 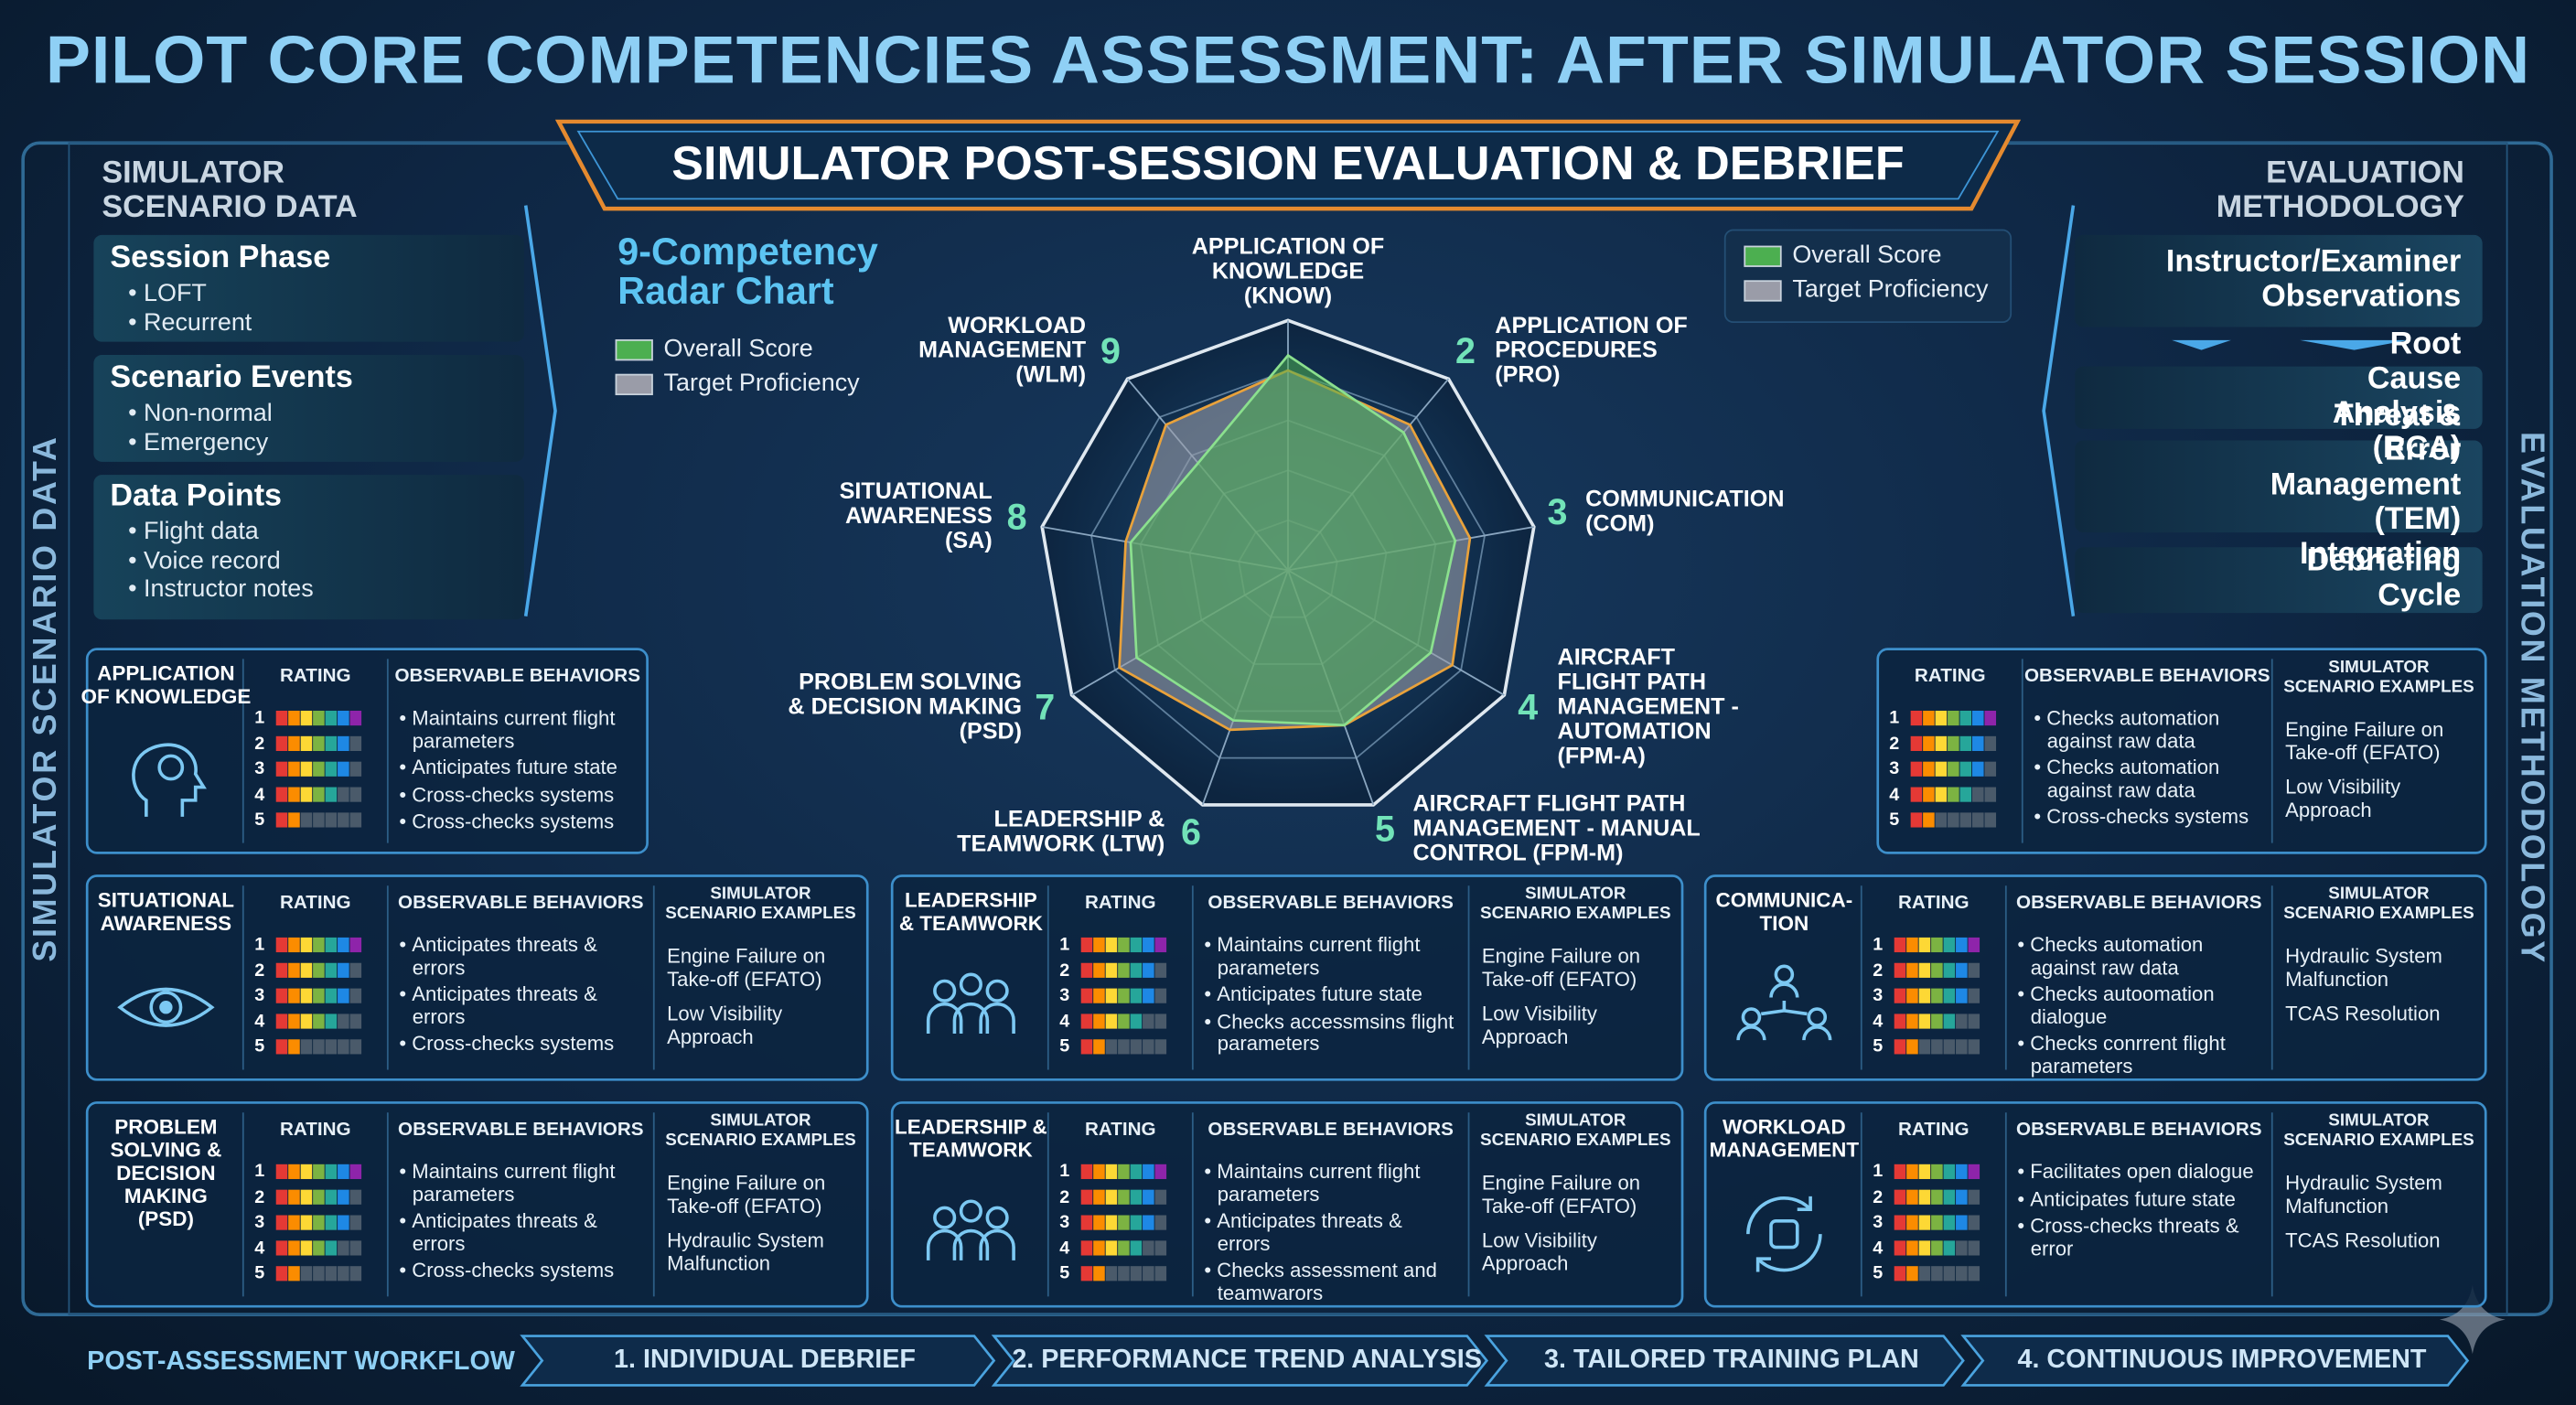 What do you see at coordinates (1061, 830) in the screenshot?
I see `axis-label: LEADERSHIP & TEAMWORK (LTW)` at bounding box center [1061, 830].